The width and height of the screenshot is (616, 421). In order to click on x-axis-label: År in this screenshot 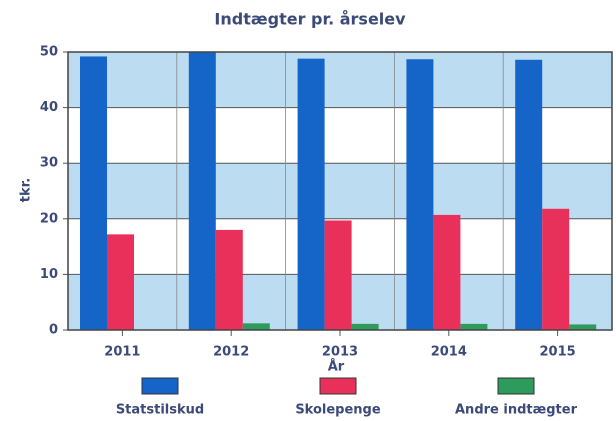, I will do `click(336, 367)`.